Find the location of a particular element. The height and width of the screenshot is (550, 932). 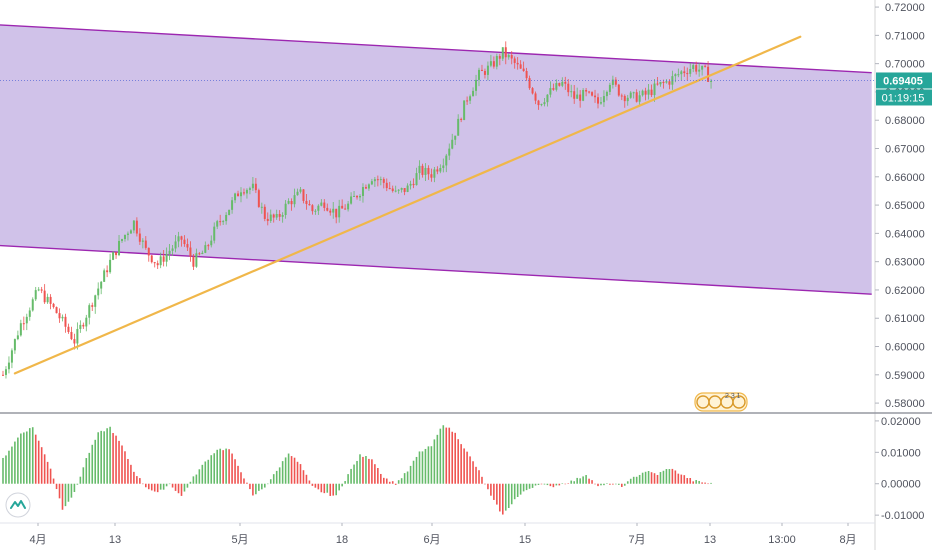

channel-lower-line is located at coordinates (436, 269).